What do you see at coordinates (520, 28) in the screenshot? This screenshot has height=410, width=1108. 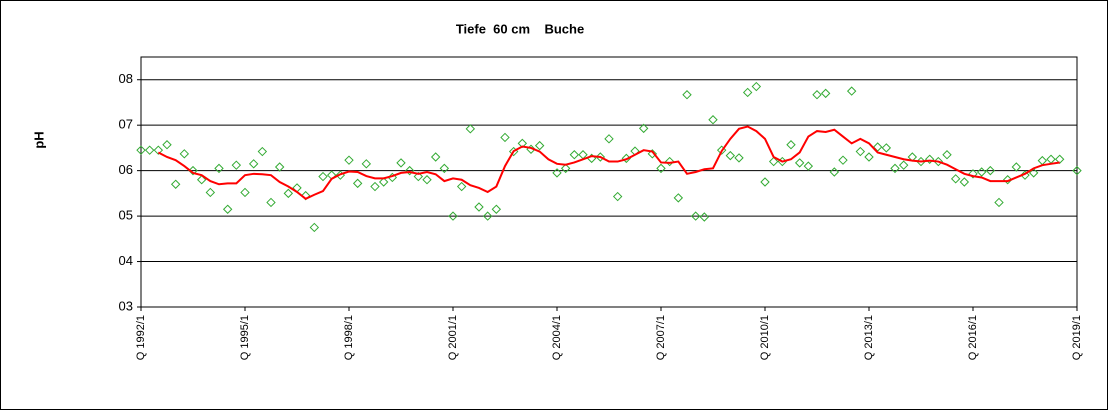 I see `chart-title: Tiefe 60 cm Buche` at bounding box center [520, 28].